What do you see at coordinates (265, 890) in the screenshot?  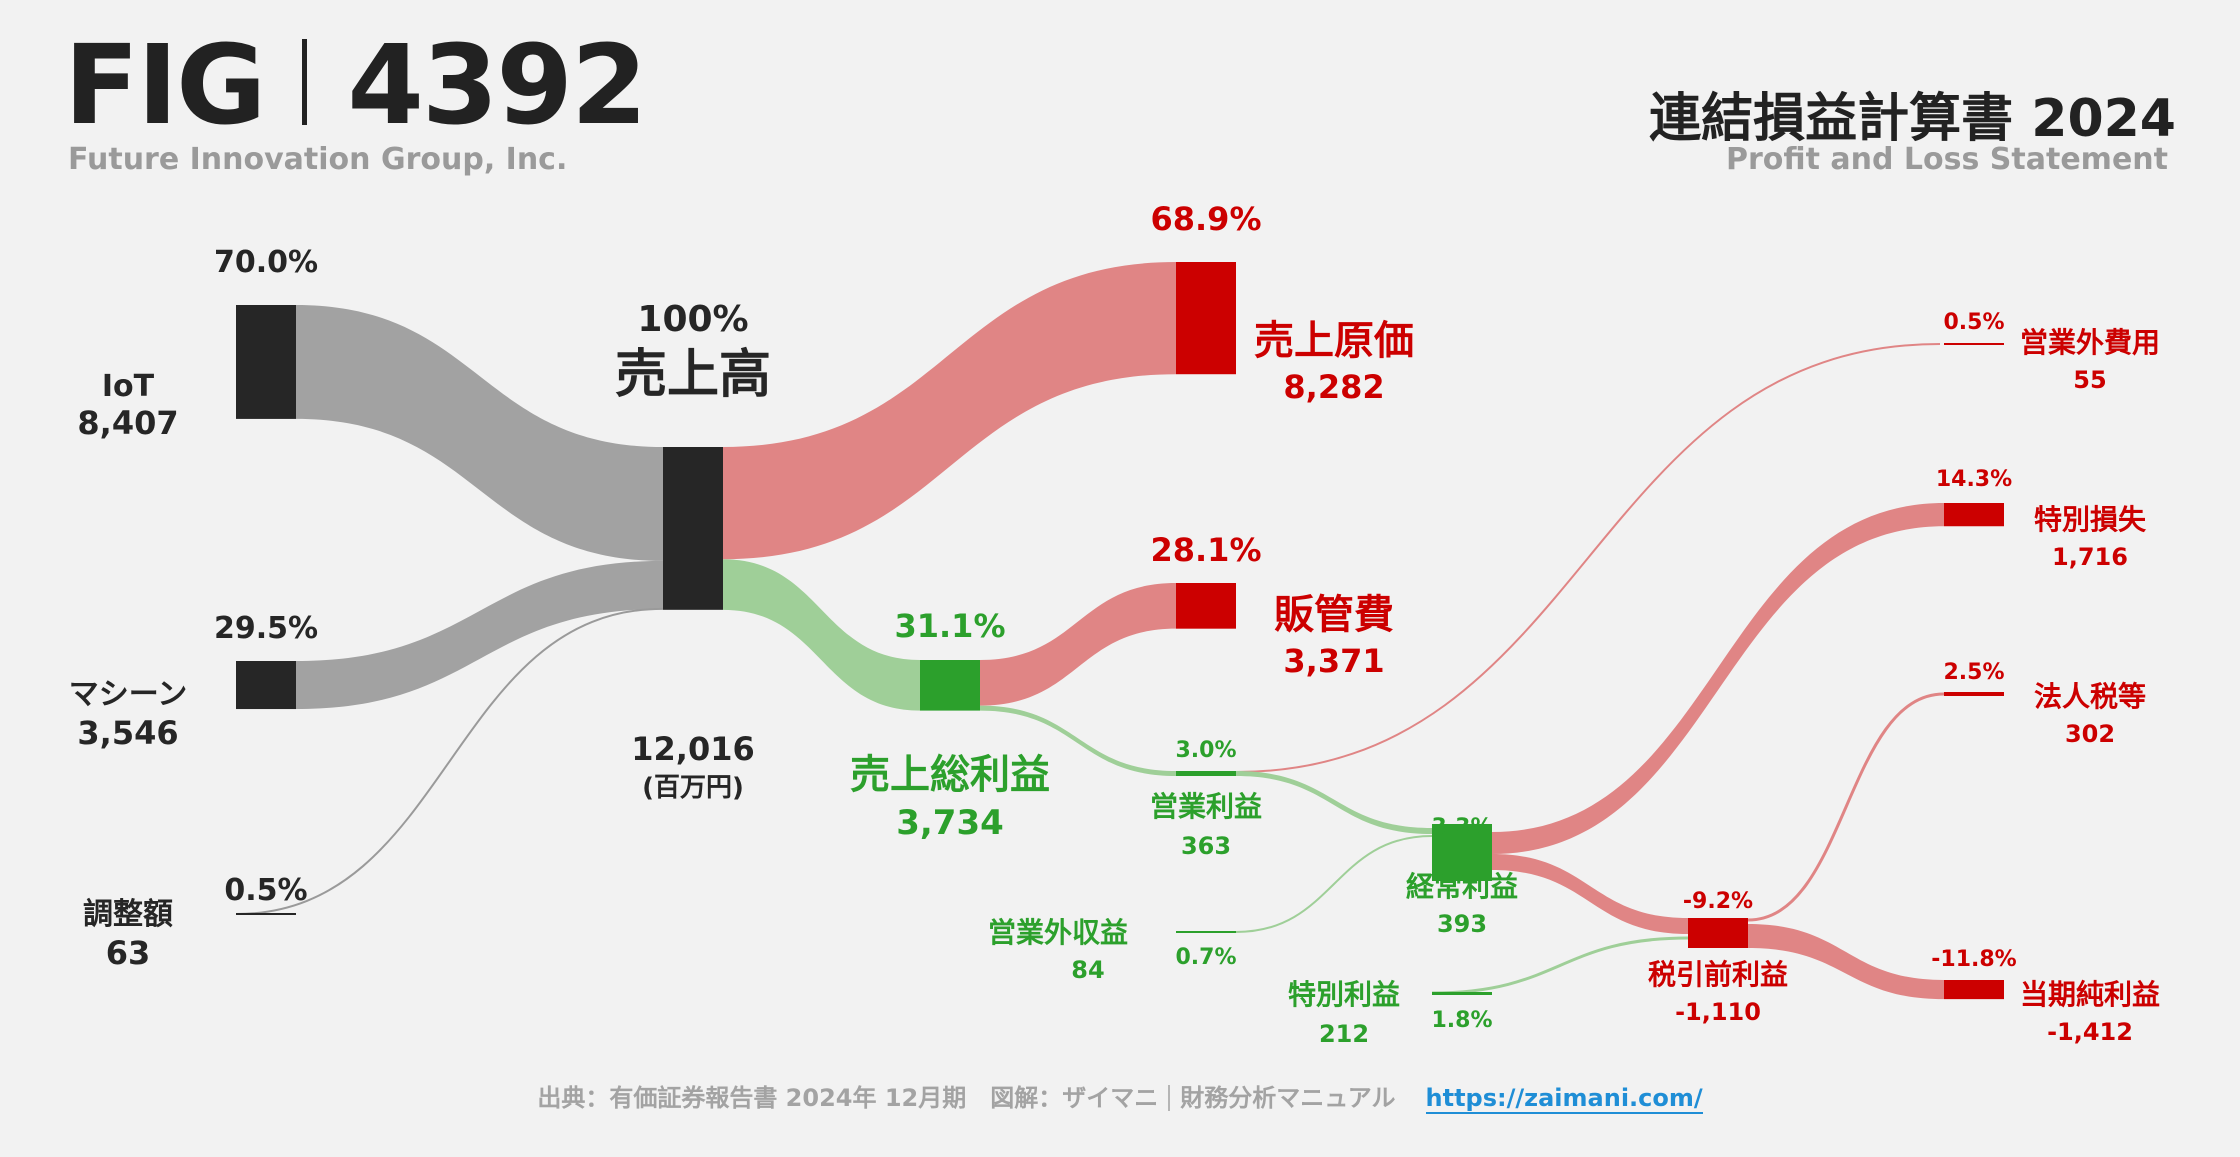 I see `pct-adjust: 0.5%` at bounding box center [265, 890].